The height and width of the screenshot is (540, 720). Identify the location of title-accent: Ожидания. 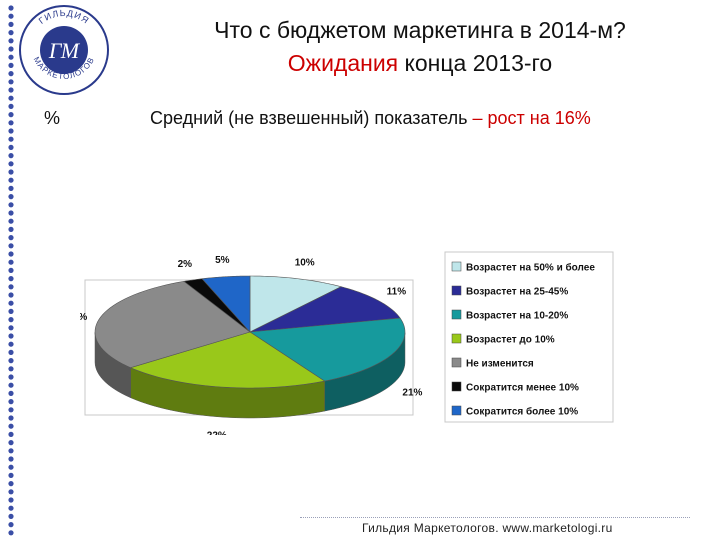
(343, 63).